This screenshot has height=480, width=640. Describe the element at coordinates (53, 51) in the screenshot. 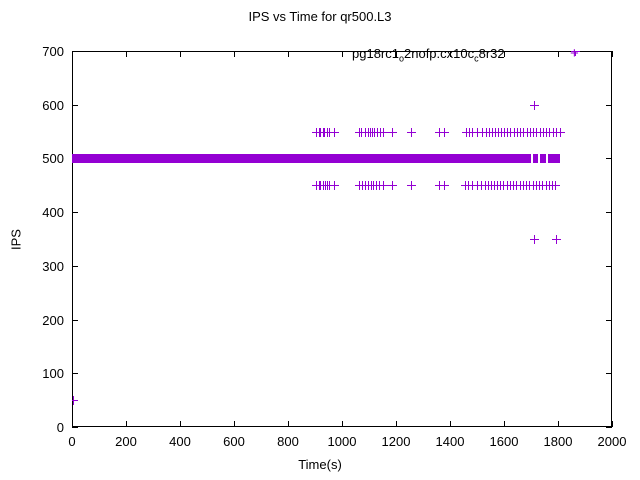

I see `y-tick-label: 700` at that location.